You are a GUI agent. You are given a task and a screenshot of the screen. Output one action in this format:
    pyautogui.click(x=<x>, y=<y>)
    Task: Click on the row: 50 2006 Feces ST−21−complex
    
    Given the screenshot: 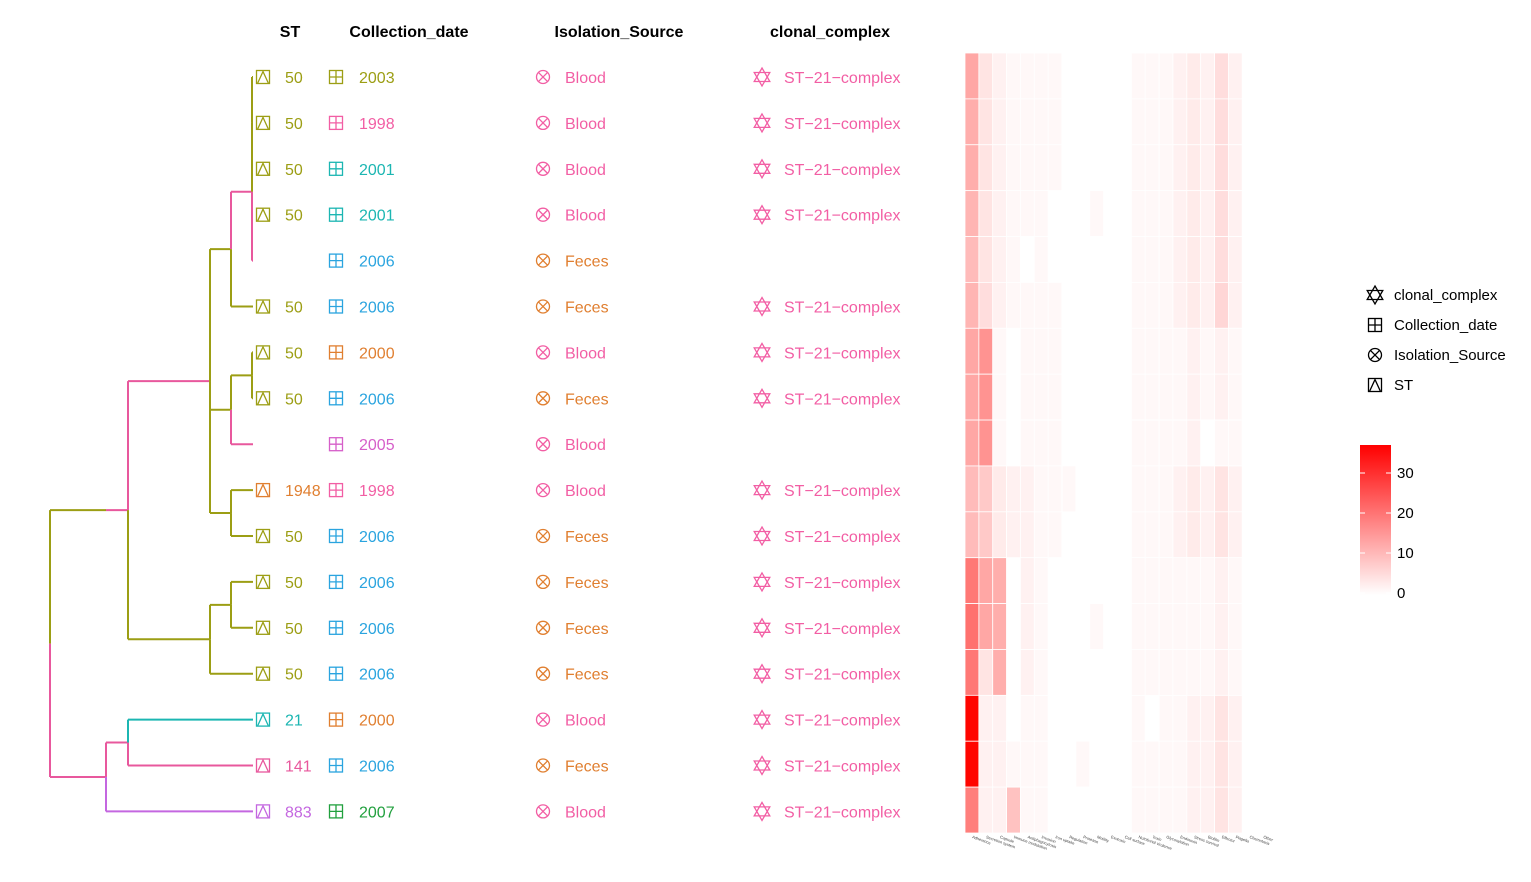 What is the action you would take?
    pyautogui.click(x=578, y=536)
    